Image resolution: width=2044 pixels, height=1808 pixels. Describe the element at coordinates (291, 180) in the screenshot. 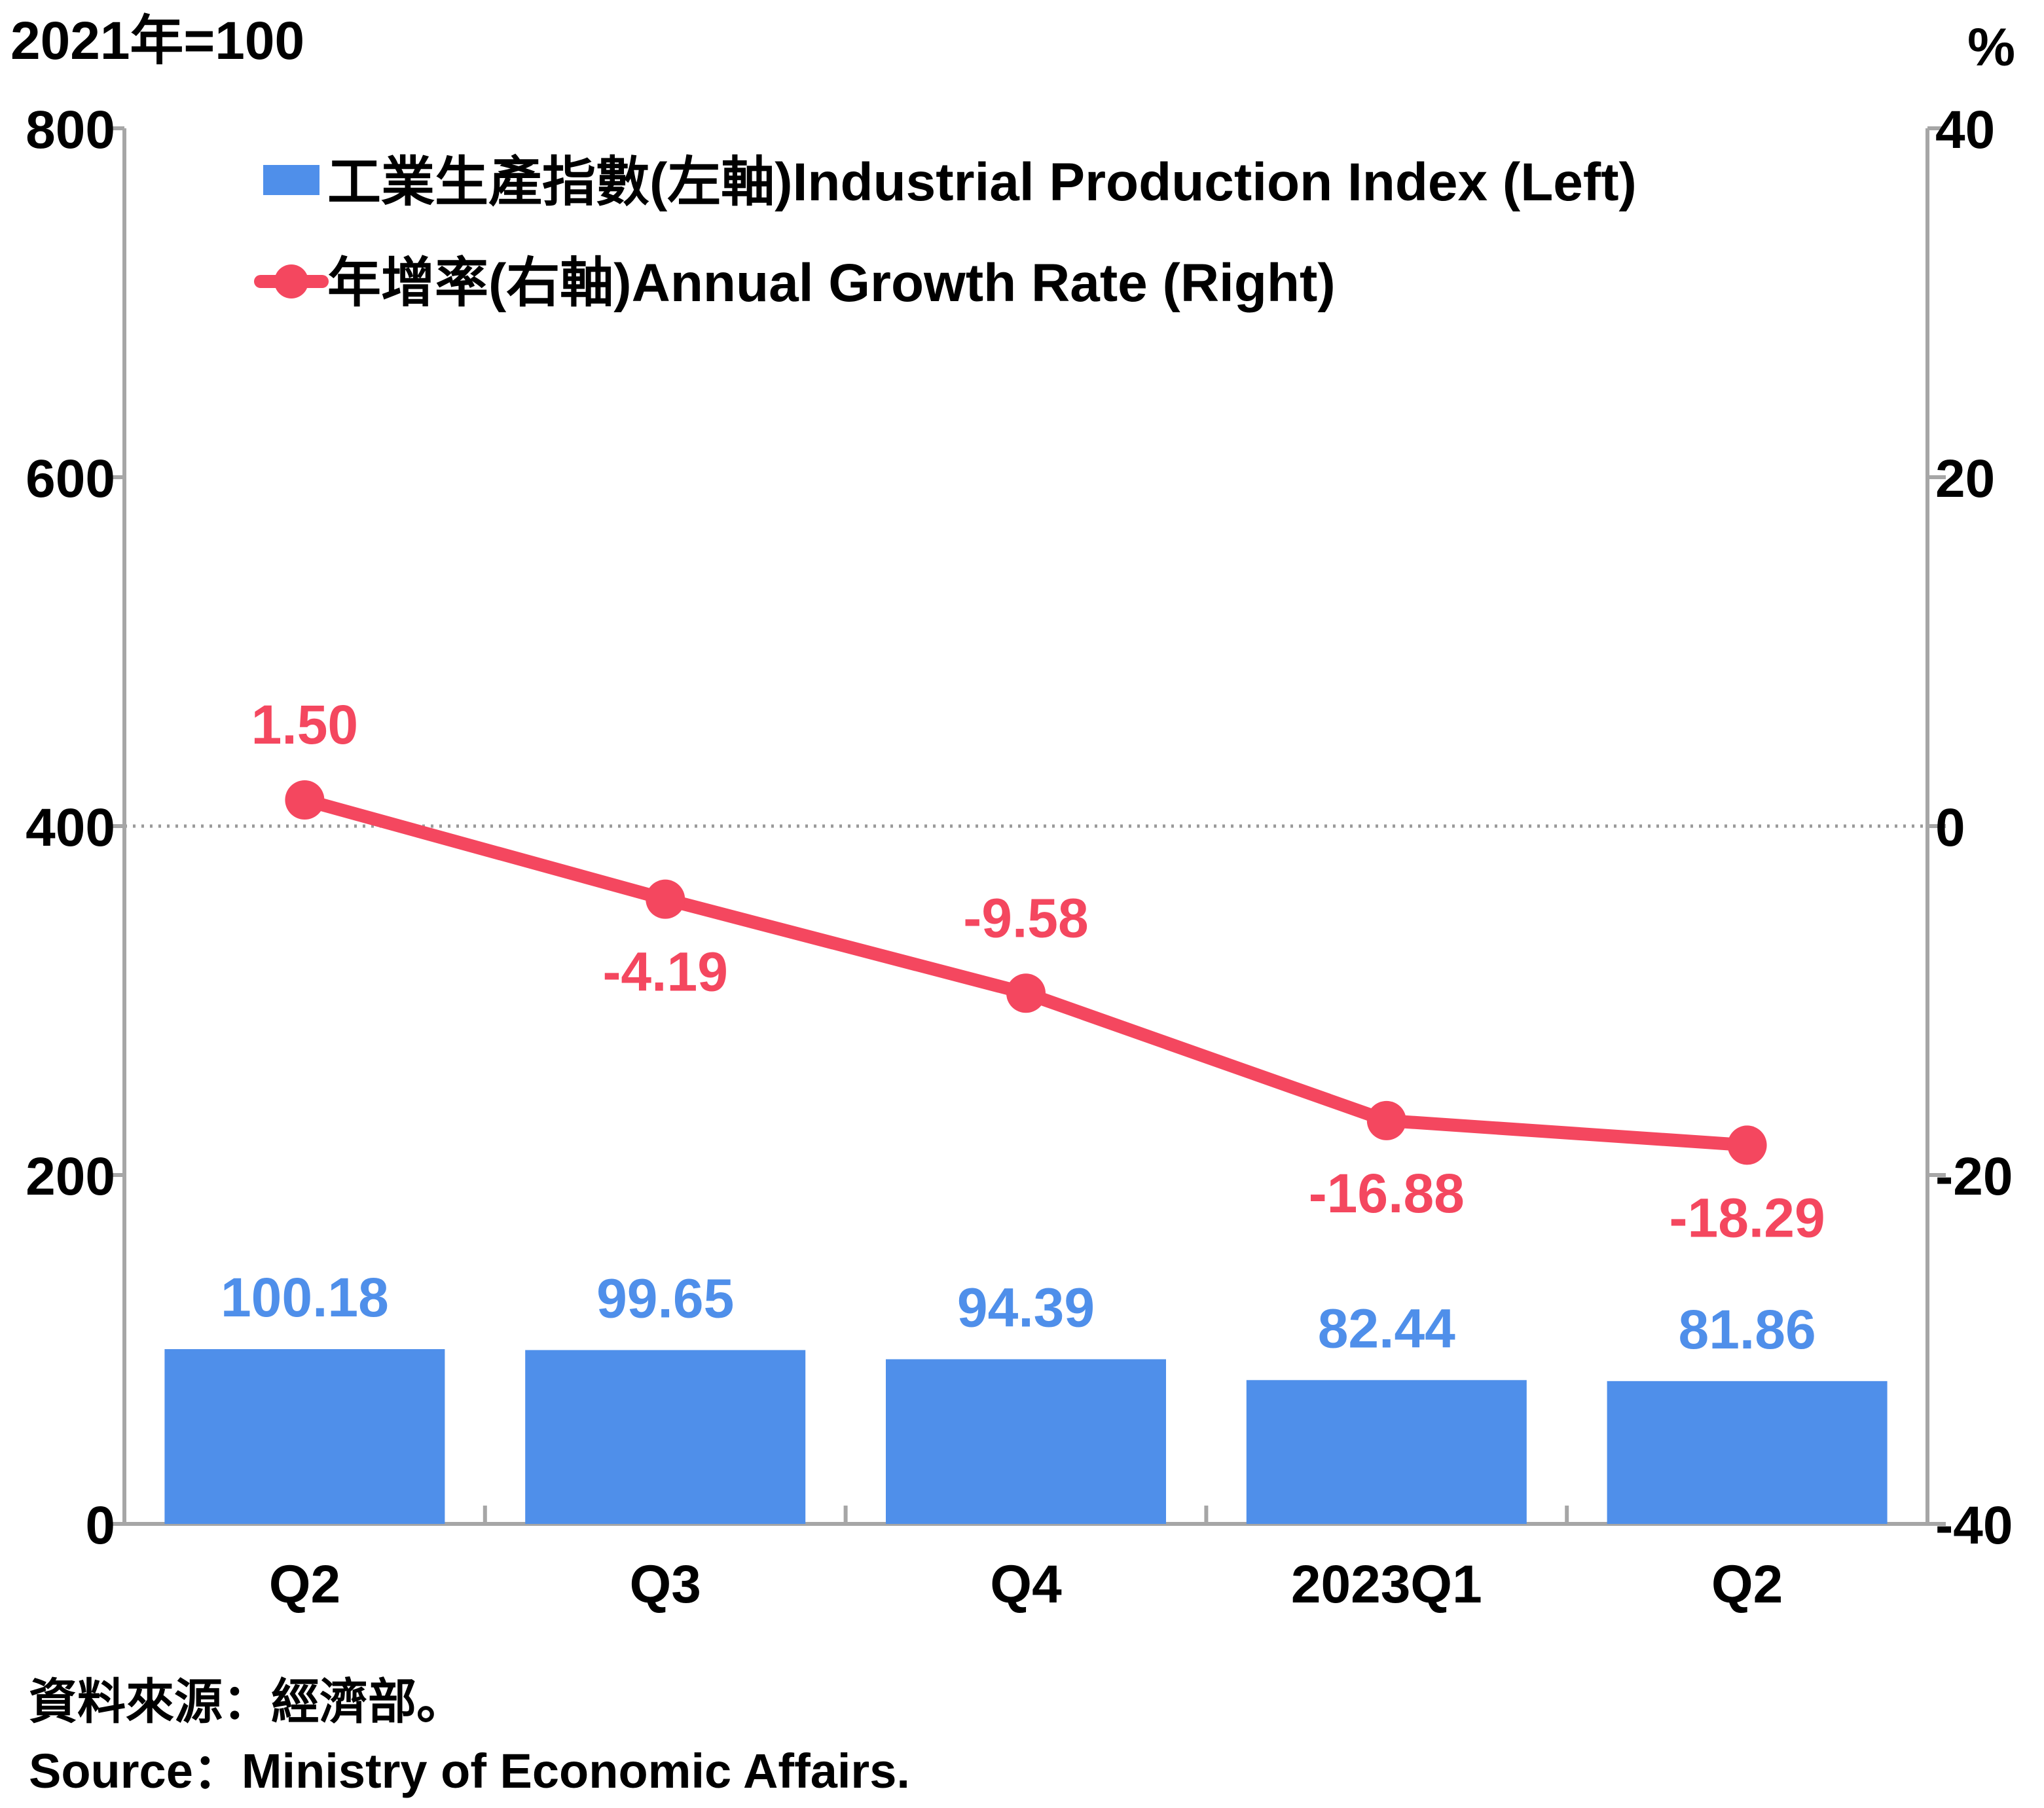

I see `legend-bar-swatch` at that location.